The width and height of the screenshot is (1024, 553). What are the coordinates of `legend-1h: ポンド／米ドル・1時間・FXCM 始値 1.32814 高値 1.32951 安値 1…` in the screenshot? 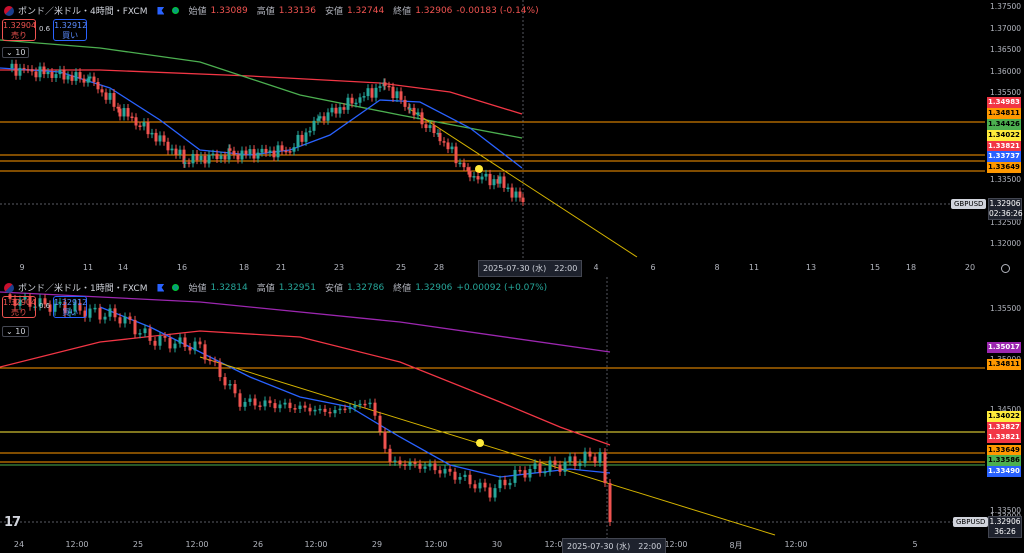 It's located at (275, 287).